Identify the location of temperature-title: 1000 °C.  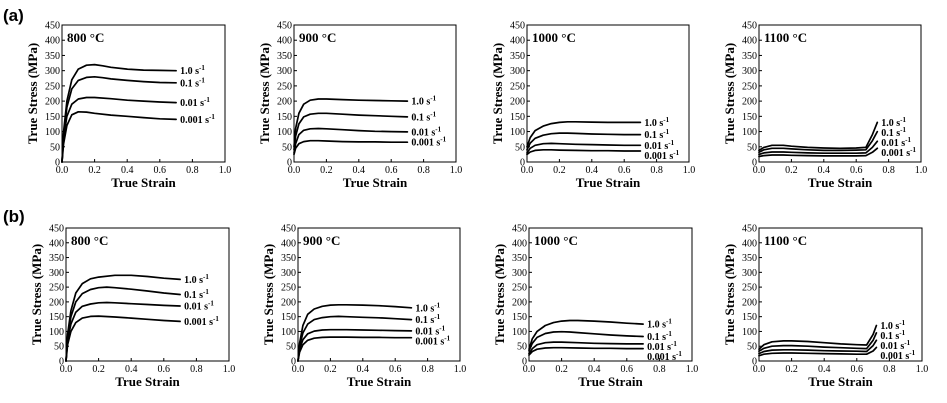
(556, 240).